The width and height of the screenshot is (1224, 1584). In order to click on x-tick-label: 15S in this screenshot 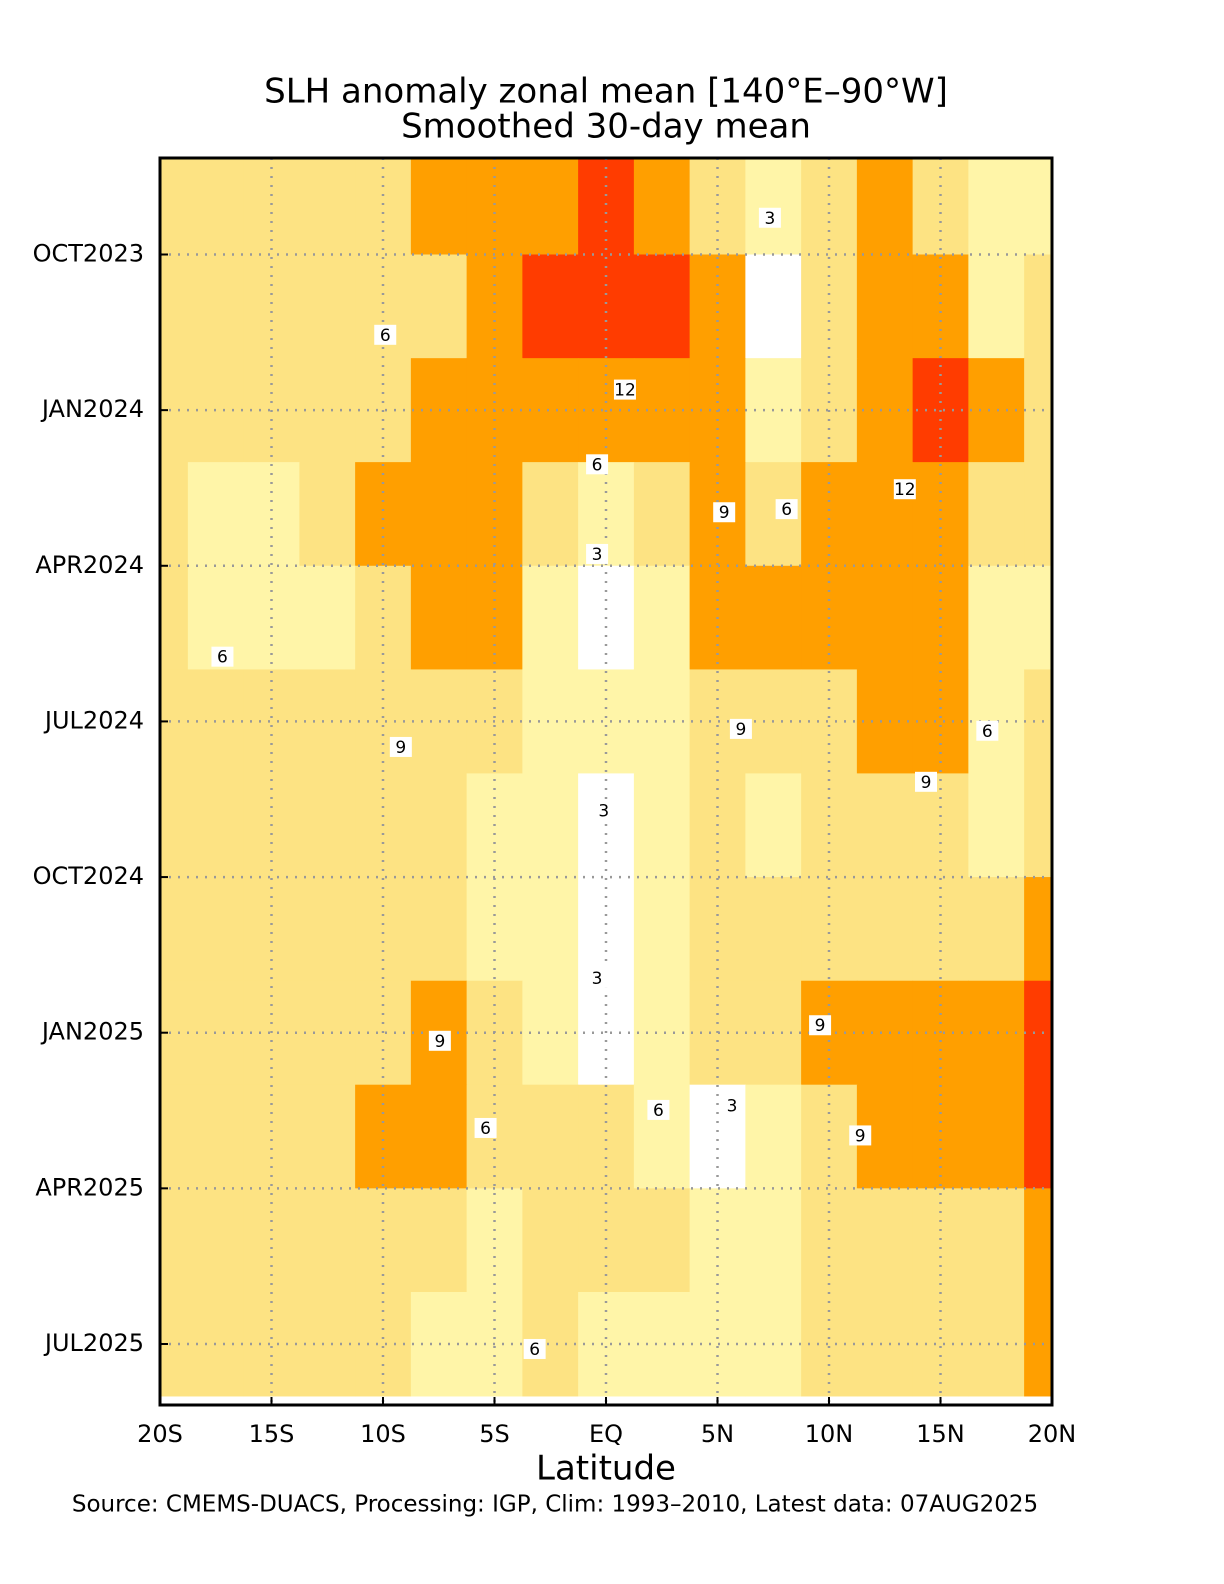, I will do `click(272, 1434)`.